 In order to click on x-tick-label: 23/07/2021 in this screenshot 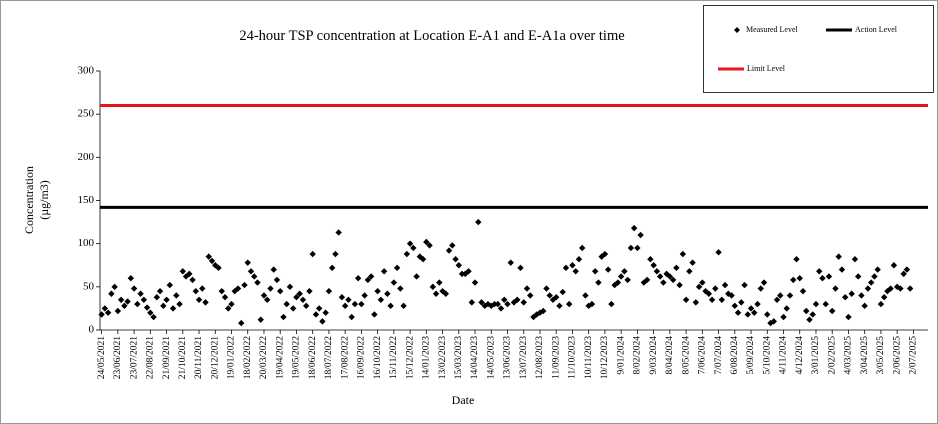, I will do `click(134, 358)`.